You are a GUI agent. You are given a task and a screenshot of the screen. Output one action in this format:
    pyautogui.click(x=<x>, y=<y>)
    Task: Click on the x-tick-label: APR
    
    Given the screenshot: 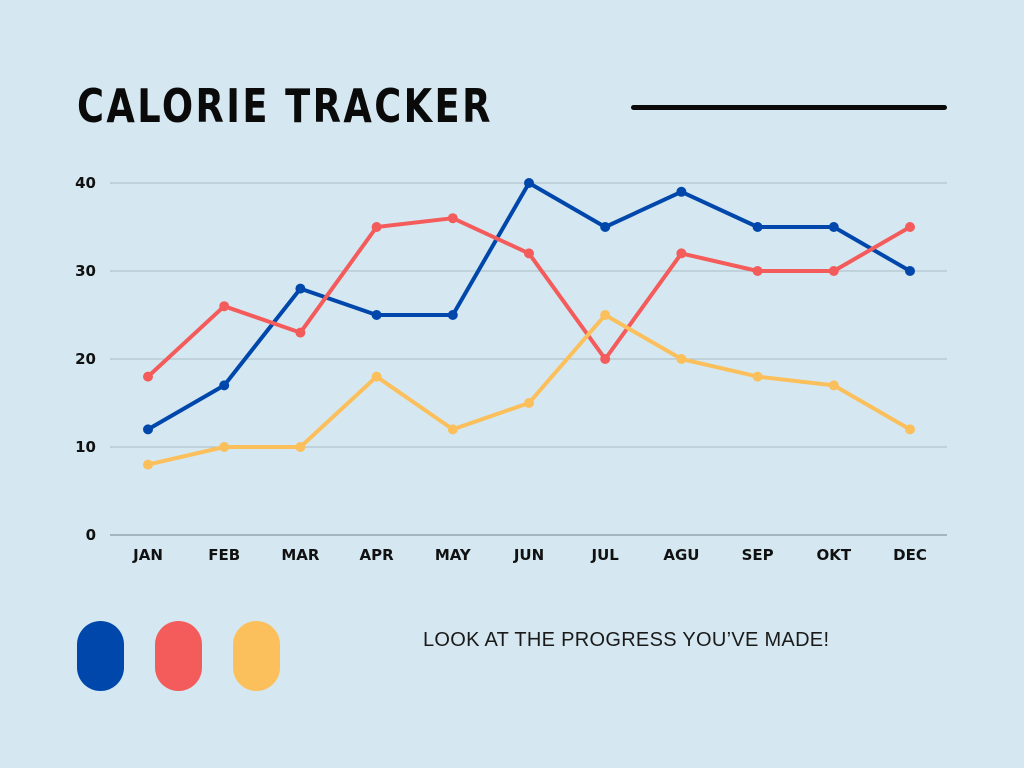 What is the action you would take?
    pyautogui.click(x=377, y=555)
    